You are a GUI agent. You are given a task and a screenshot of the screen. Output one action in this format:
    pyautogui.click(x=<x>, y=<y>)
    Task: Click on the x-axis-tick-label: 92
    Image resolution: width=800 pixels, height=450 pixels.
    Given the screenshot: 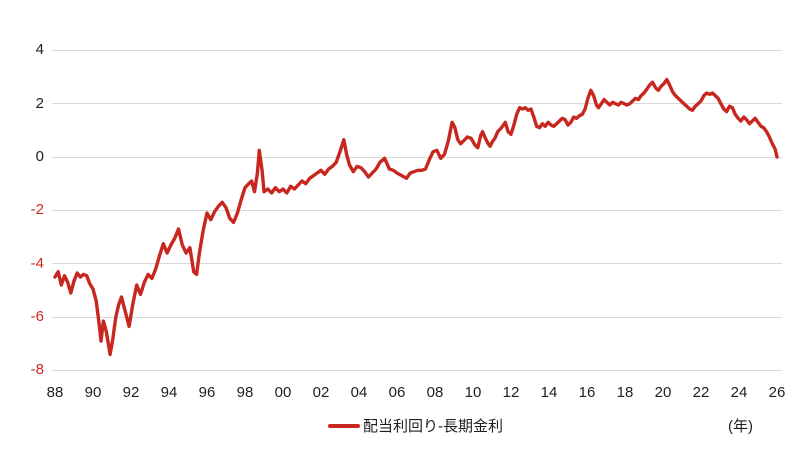 What is the action you would take?
    pyautogui.click(x=131, y=392)
    